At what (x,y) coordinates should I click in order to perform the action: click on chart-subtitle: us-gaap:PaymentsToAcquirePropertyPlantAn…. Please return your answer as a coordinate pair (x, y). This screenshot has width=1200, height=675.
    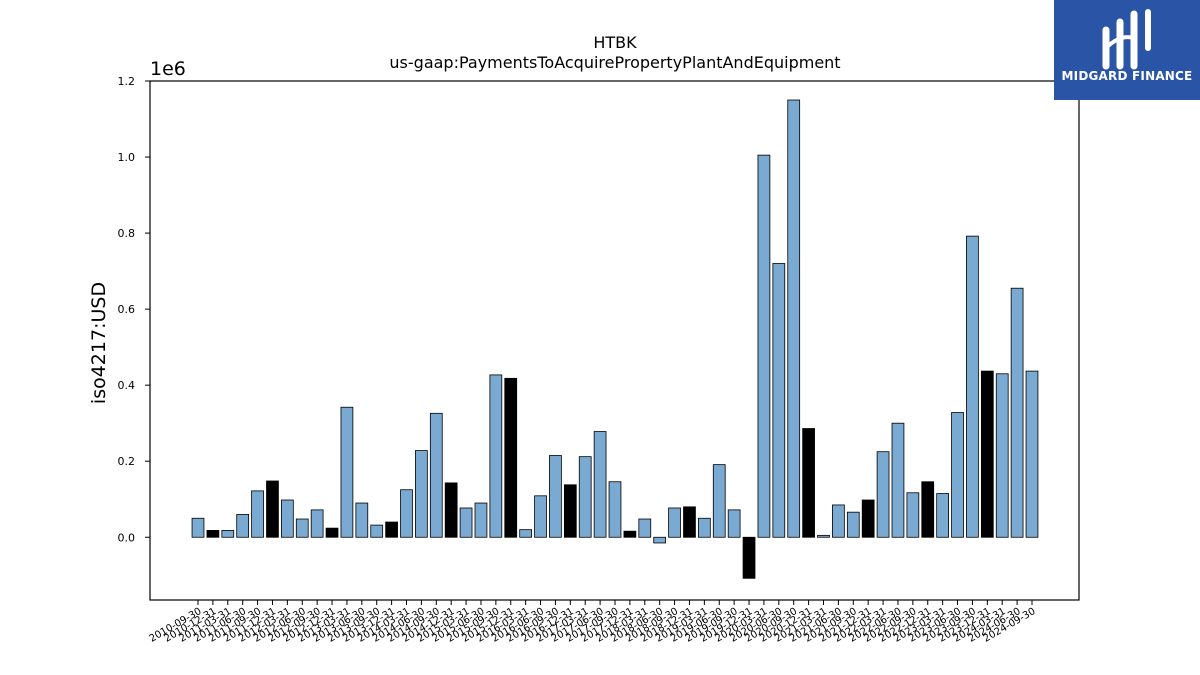
    Looking at the image, I should click on (614, 62).